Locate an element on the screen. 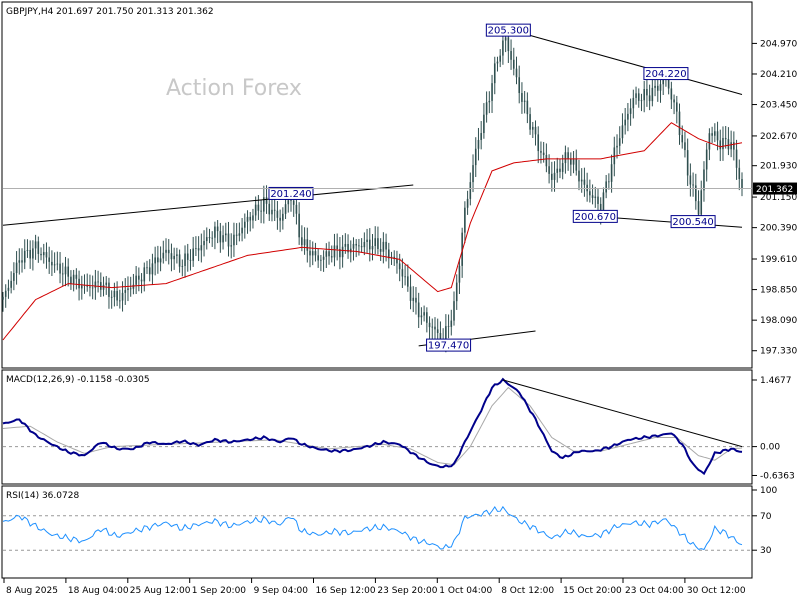  x-tick-label: 23 Oct 04:00 is located at coordinates (654, 591).